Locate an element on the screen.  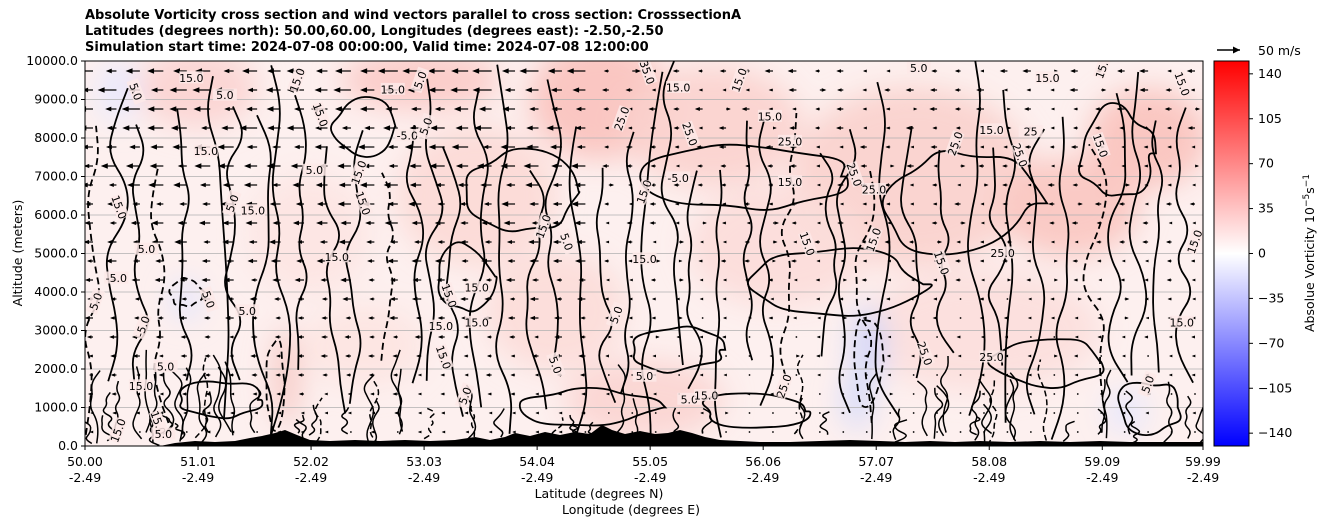
contour-label: 25 is located at coordinates (1031, 132).